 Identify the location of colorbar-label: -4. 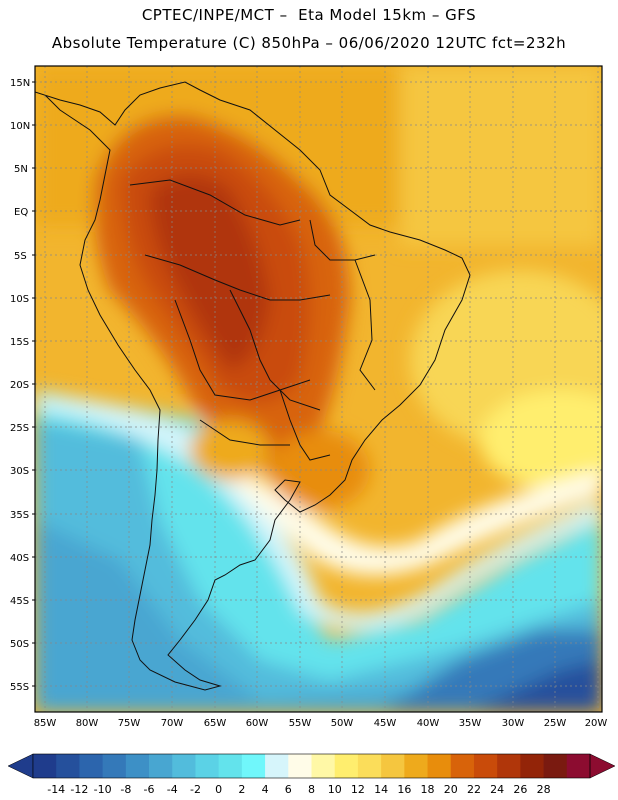
(172, 789).